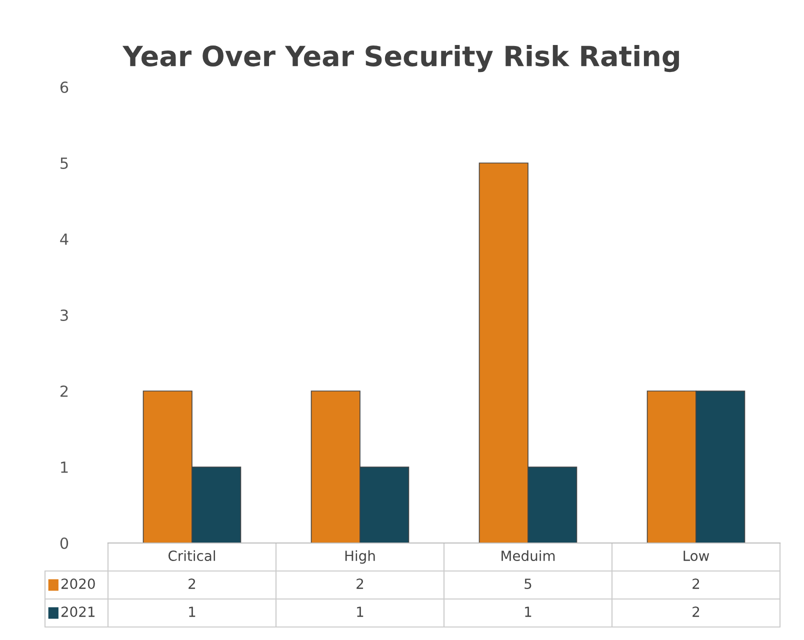 This screenshot has width=804, height=640. I want to click on y-tick-label: 2, so click(64, 391).